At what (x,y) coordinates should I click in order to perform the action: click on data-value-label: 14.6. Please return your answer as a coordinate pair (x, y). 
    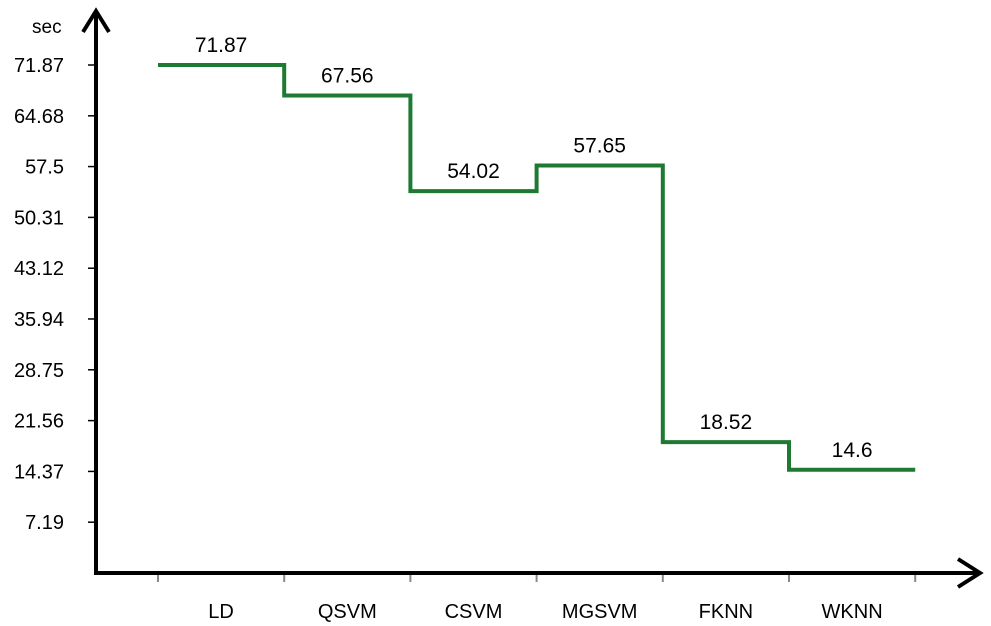
    Looking at the image, I should click on (852, 450).